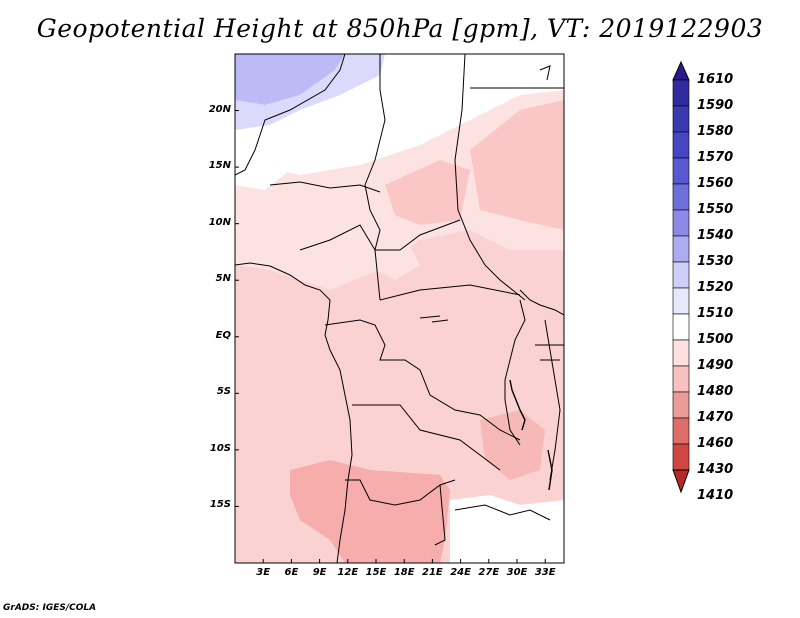 The image size is (800, 618). I want to click on border-zambia-zim, so click(502, 512).